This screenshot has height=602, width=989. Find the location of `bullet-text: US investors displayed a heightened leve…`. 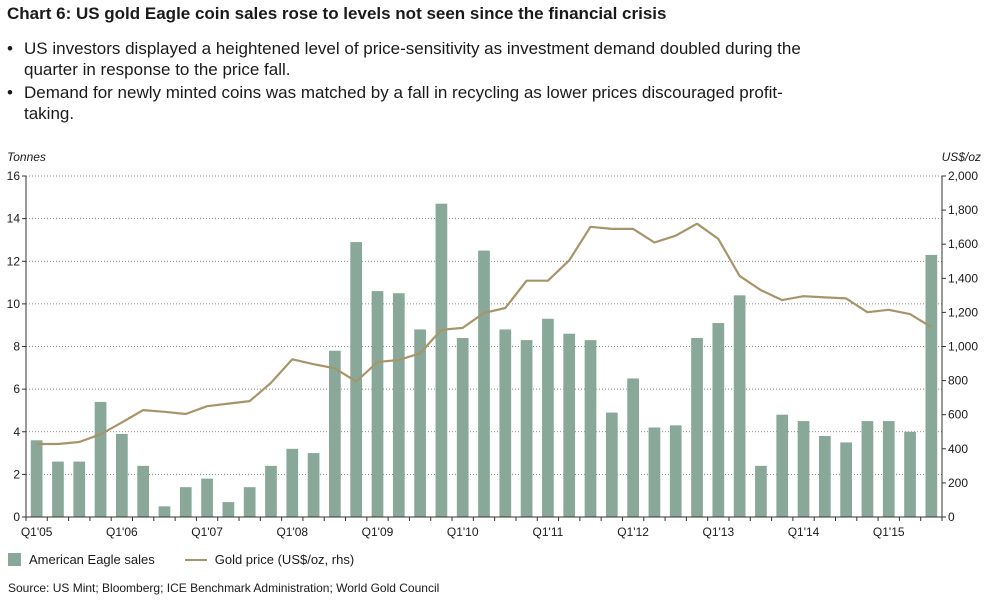

bullet-text: US investors displayed a heightened leve… is located at coordinates (412, 59).